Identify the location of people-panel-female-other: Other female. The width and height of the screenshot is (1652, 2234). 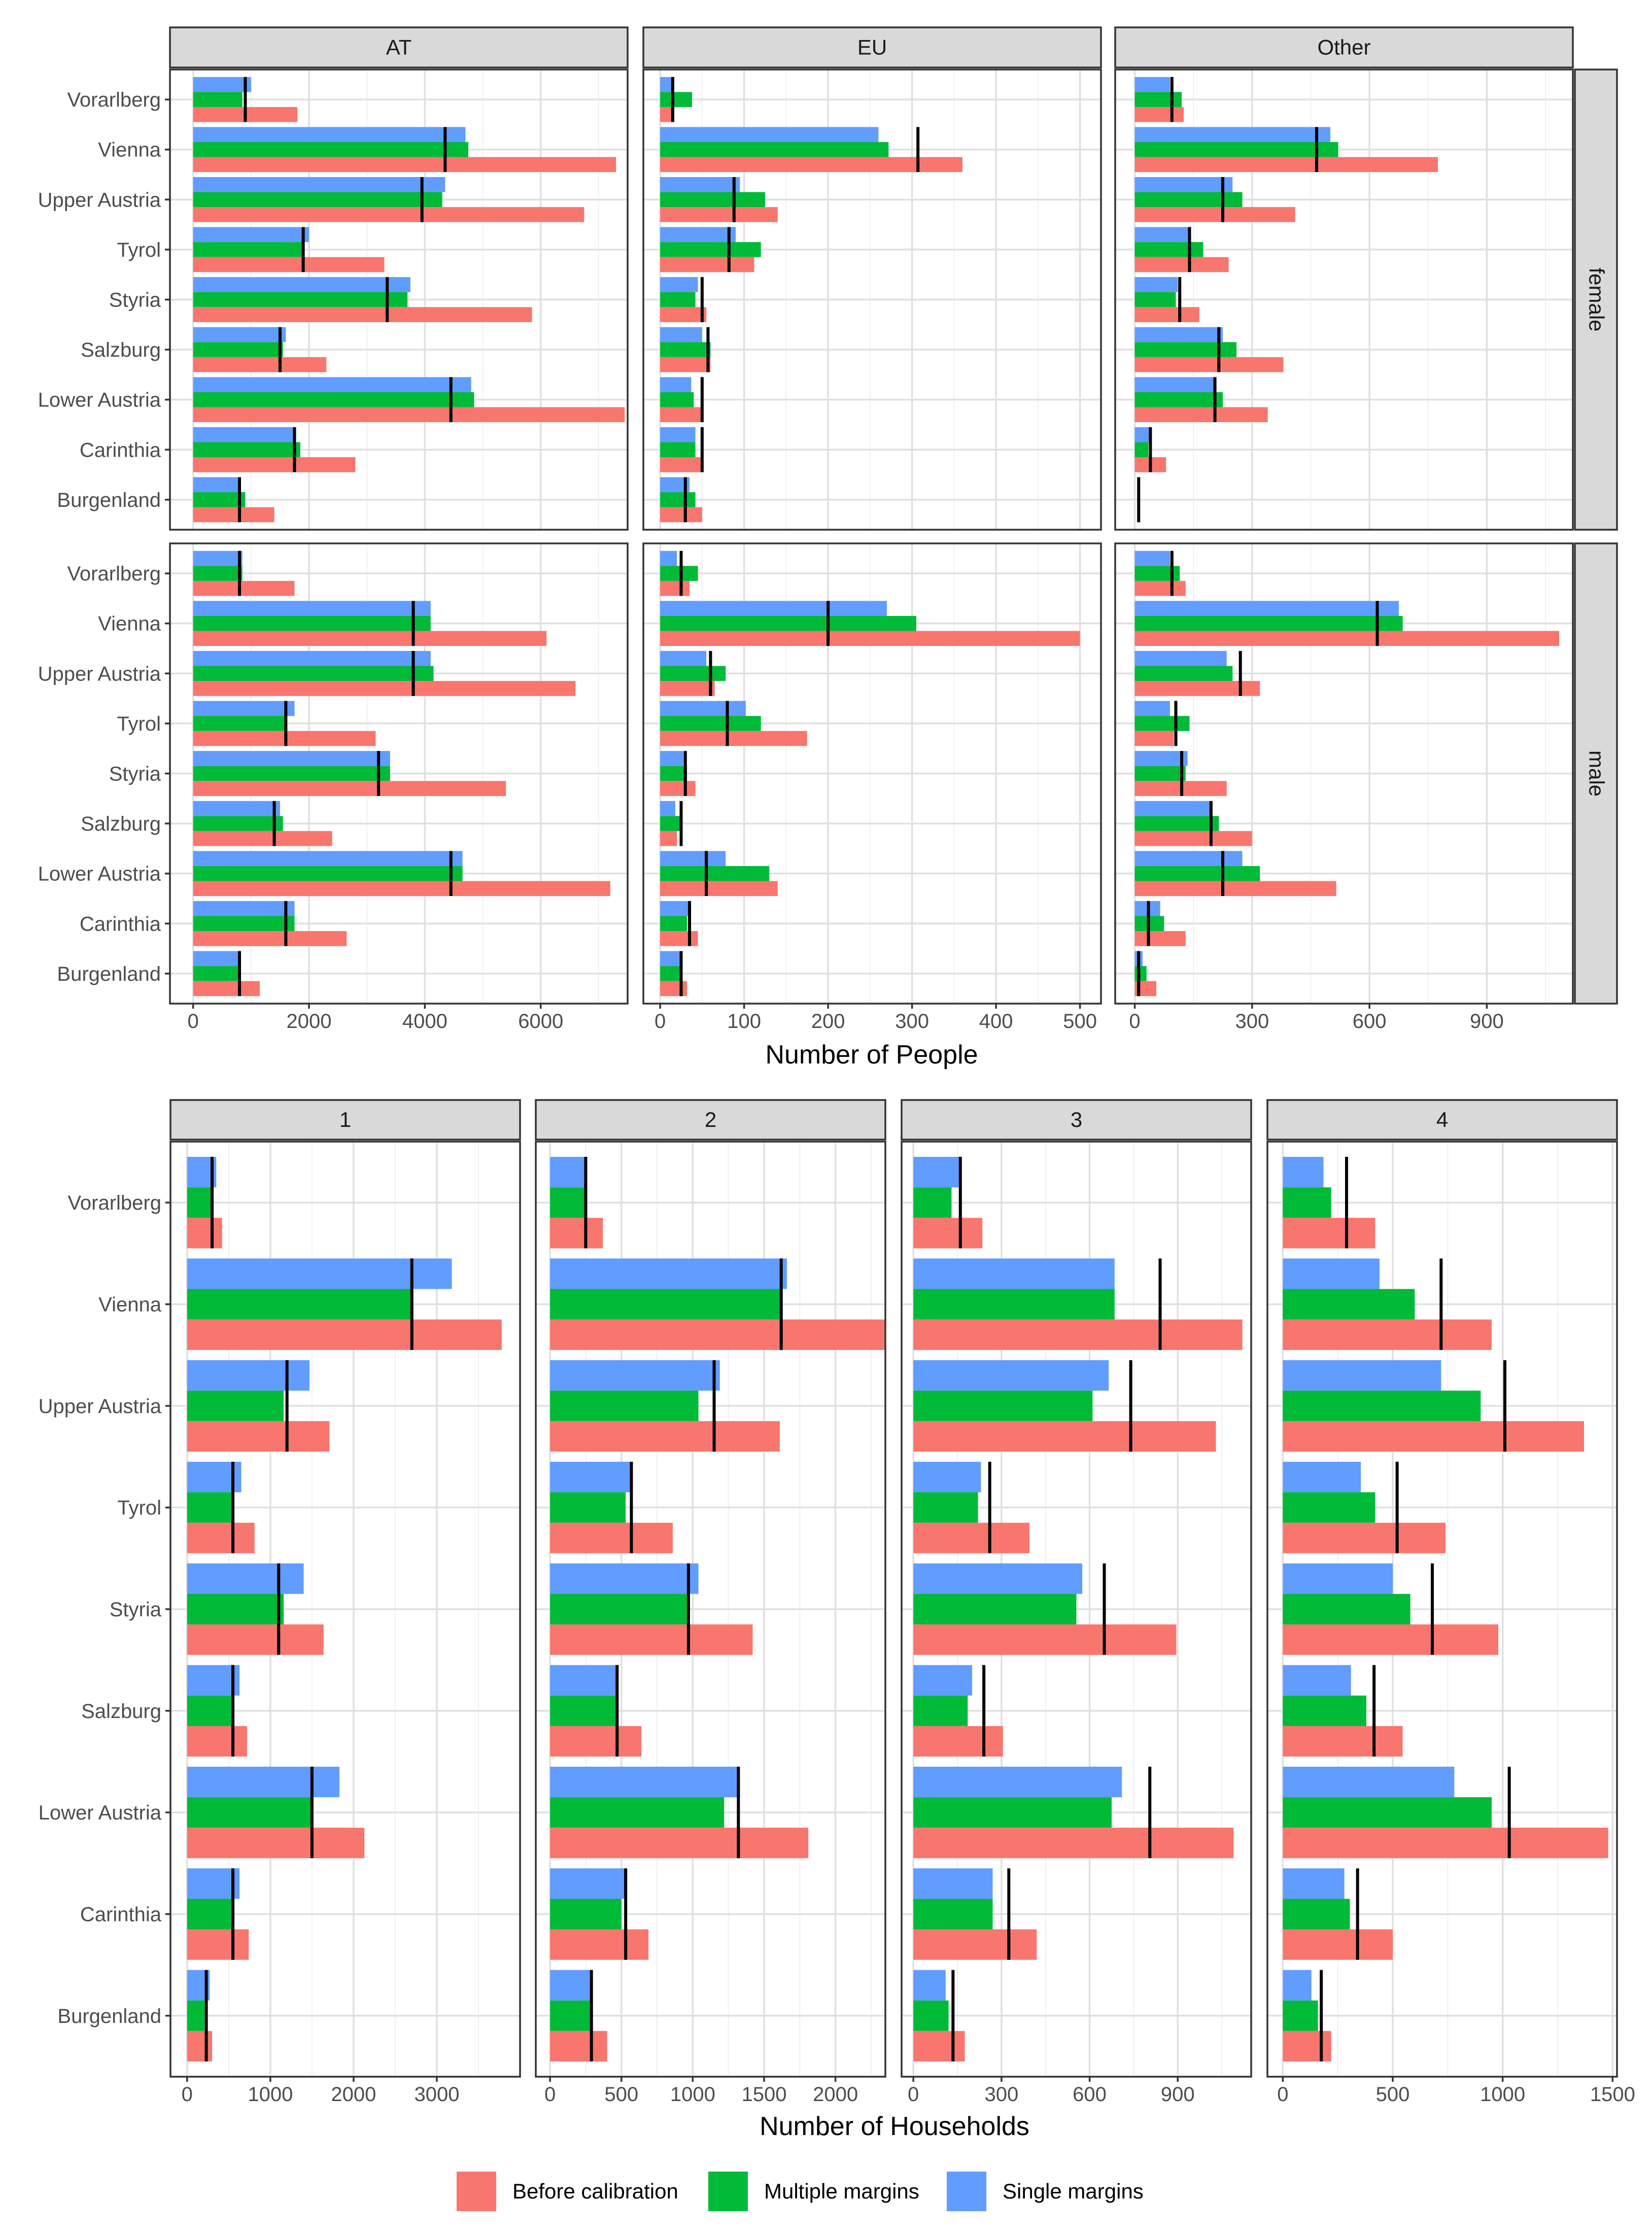
(1366, 278).